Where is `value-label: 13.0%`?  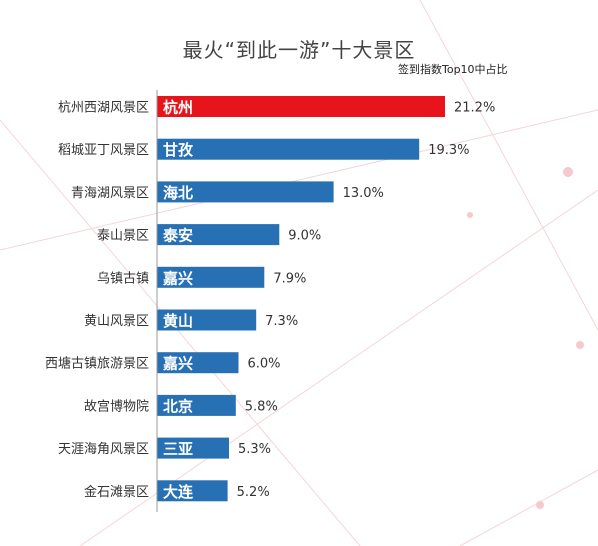
value-label: 13.0% is located at coordinates (363, 193).